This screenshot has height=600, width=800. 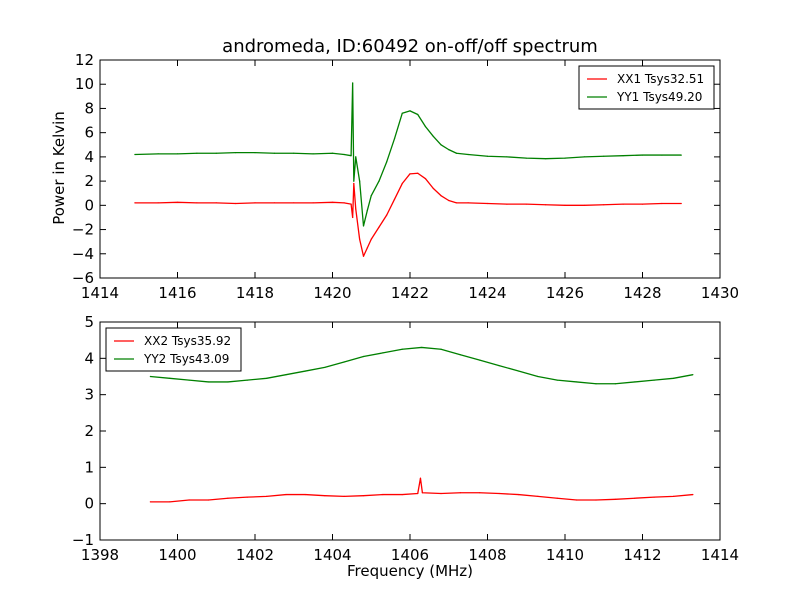 What do you see at coordinates (410, 571) in the screenshot?
I see `x-axis-label-bottom: Frequency (MHz)` at bounding box center [410, 571].